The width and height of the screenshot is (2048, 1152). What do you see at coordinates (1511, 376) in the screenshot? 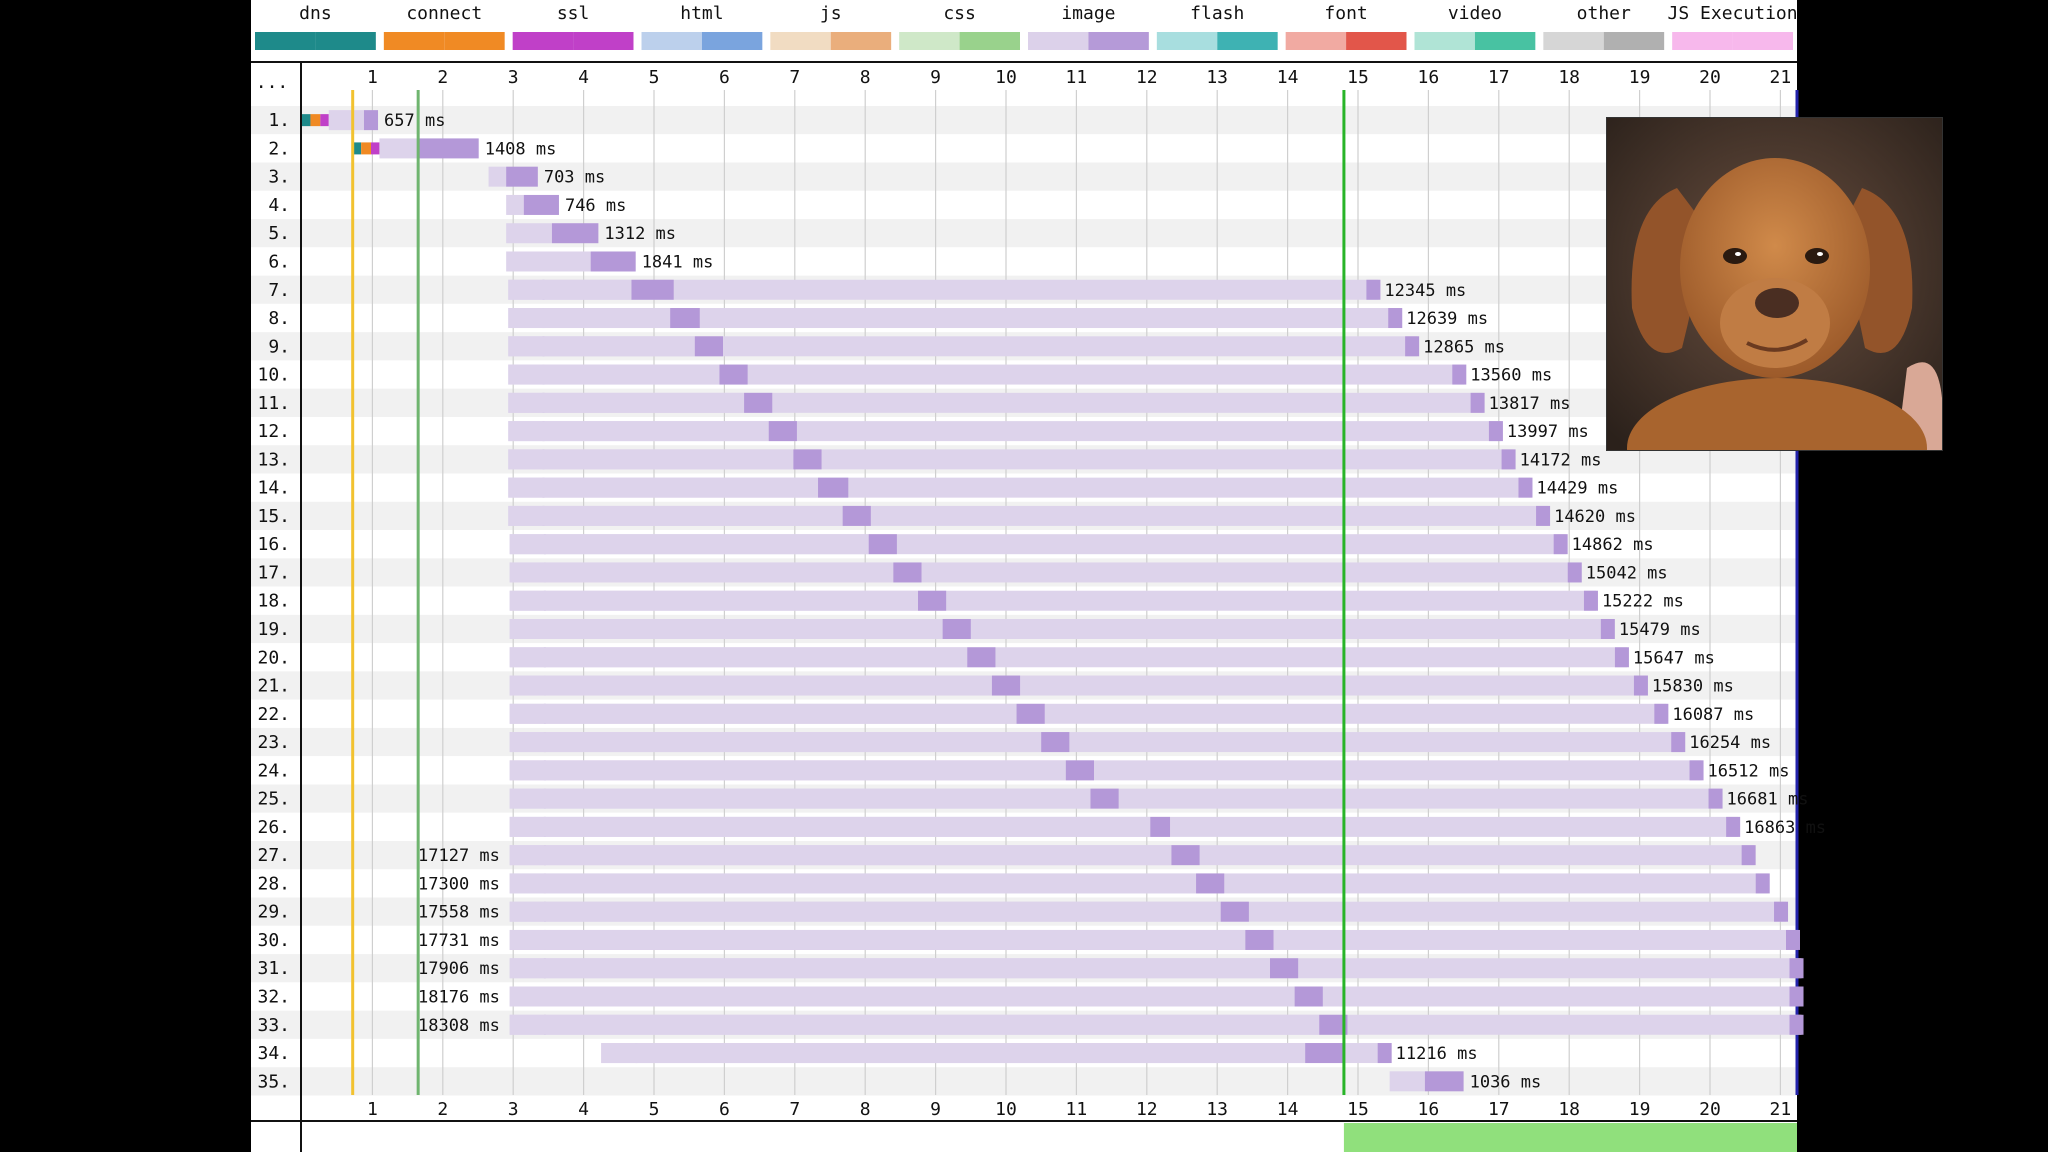
I see `duration-label: 13560 ms` at bounding box center [1511, 376].